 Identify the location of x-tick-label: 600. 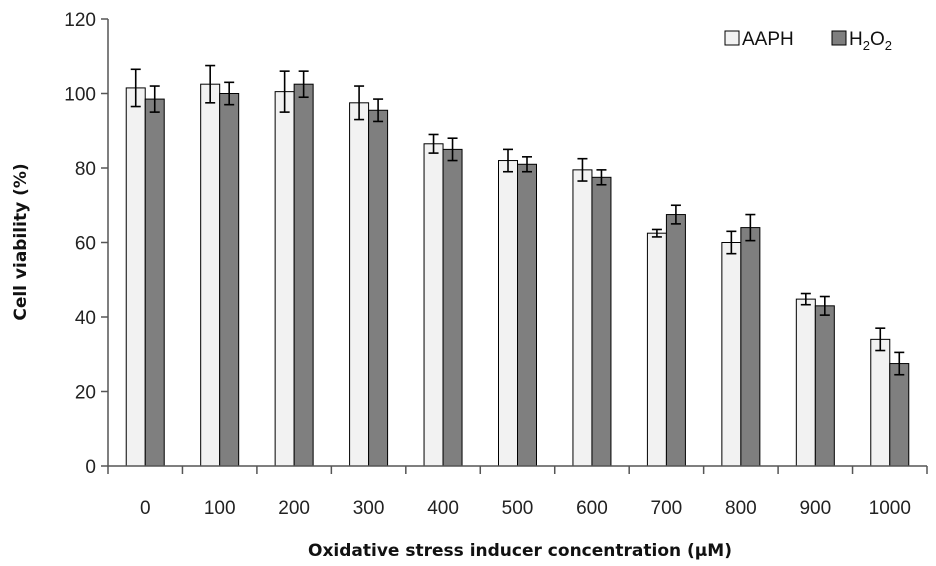
(592, 508).